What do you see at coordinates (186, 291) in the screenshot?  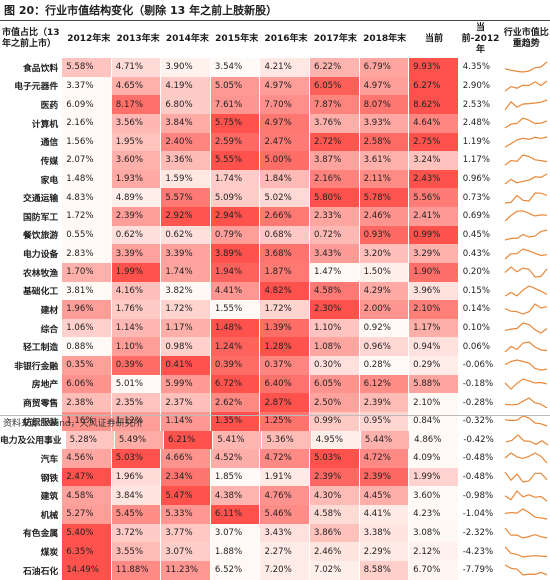 I see `value-cell: 3.82%` at bounding box center [186, 291].